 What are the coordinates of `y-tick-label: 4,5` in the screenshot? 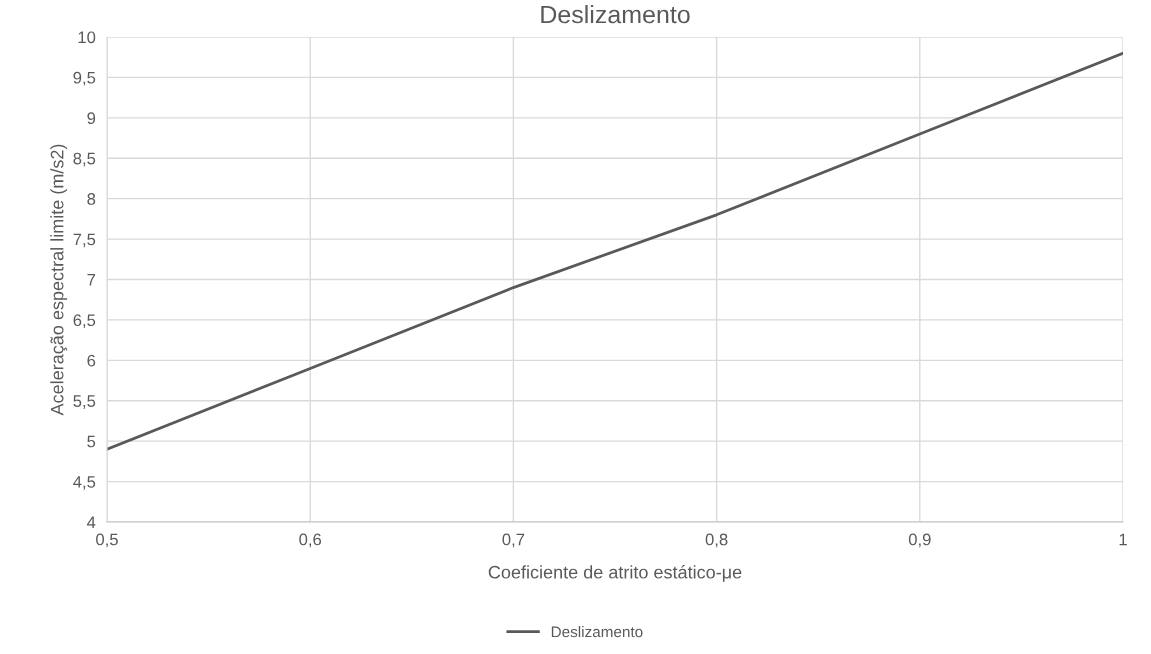 It's located at (84, 483).